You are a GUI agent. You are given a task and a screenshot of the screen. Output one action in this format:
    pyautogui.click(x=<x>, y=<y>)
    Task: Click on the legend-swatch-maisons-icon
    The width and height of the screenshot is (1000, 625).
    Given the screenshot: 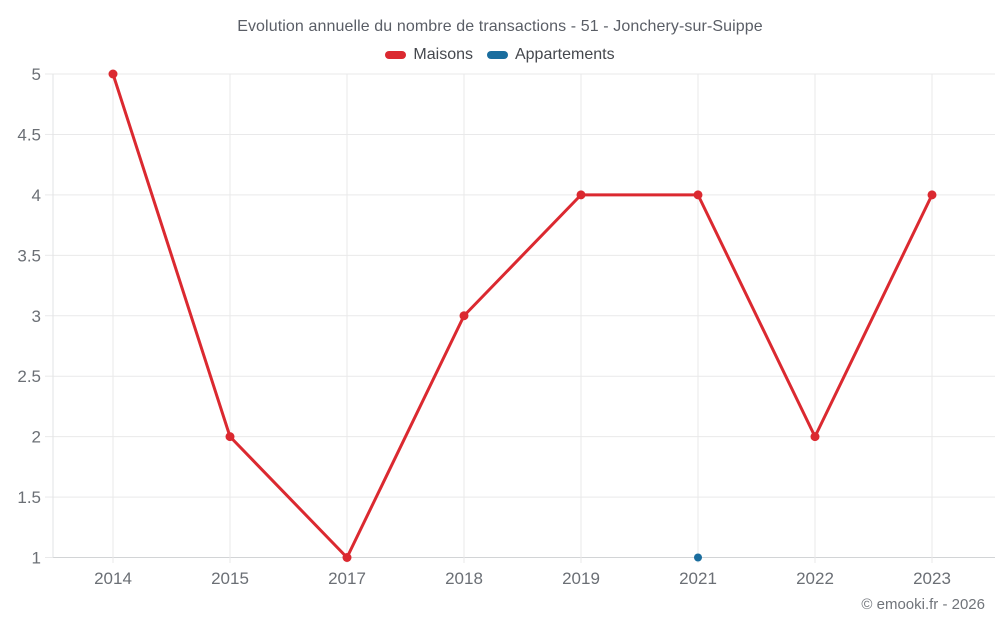 What is the action you would take?
    pyautogui.click(x=396, y=55)
    